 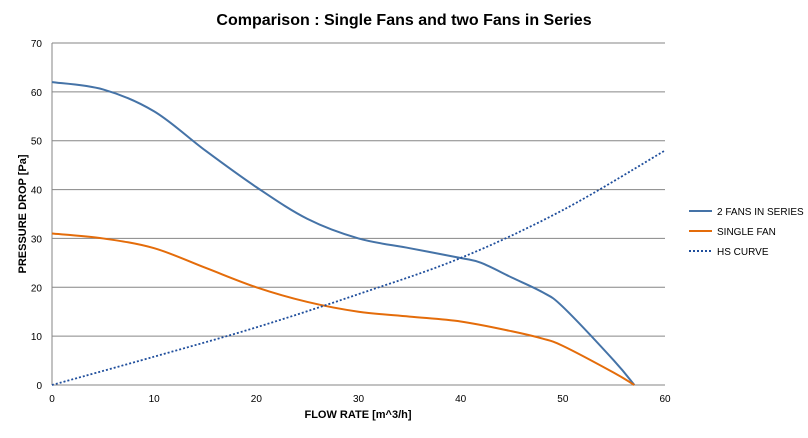 I want to click on y-tick-label: 70, so click(x=37, y=44).